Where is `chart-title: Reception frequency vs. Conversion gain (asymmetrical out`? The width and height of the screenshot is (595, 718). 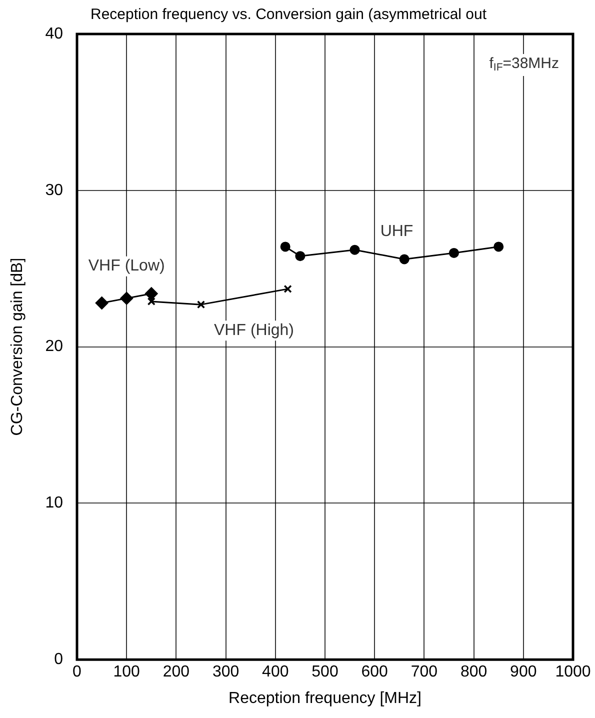 chart-title: Reception frequency vs. Conversion gain (asymmetrical out is located at coordinates (289, 15).